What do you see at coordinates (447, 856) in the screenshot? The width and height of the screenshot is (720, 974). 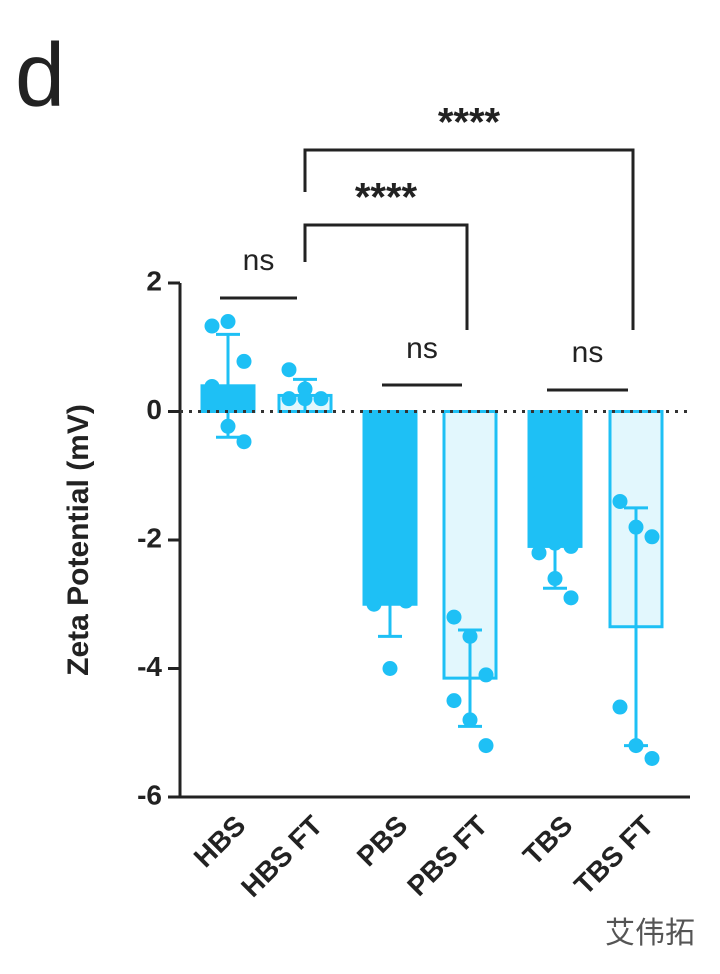 I see `x-tick-label: PBS FT` at bounding box center [447, 856].